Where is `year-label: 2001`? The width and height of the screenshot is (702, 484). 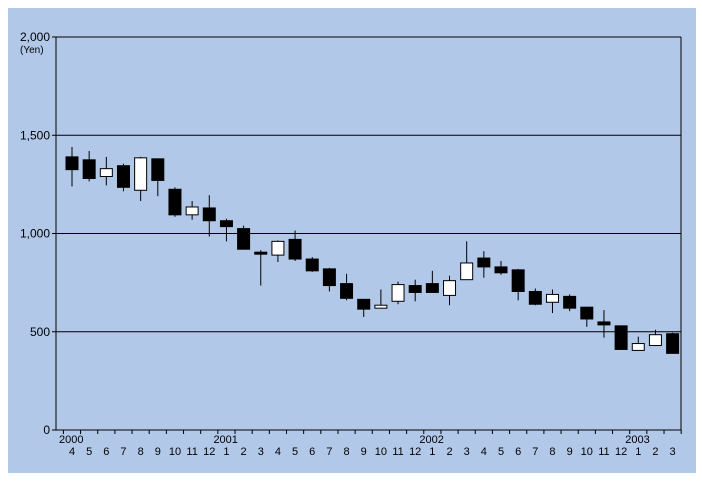 year-label: 2001 is located at coordinates (225, 440).